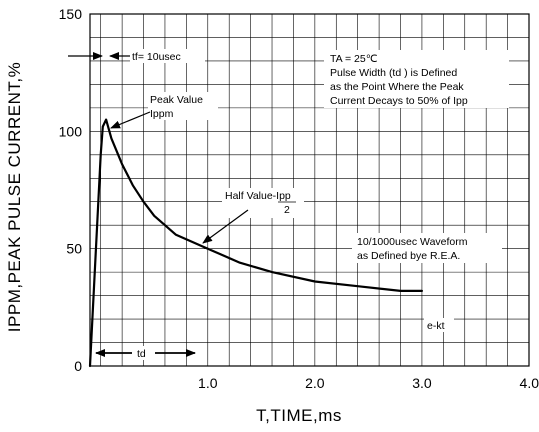 The height and width of the screenshot is (432, 539). Describe the element at coordinates (176, 100) in the screenshot. I see `peak-label-line1: Peak Value` at that location.